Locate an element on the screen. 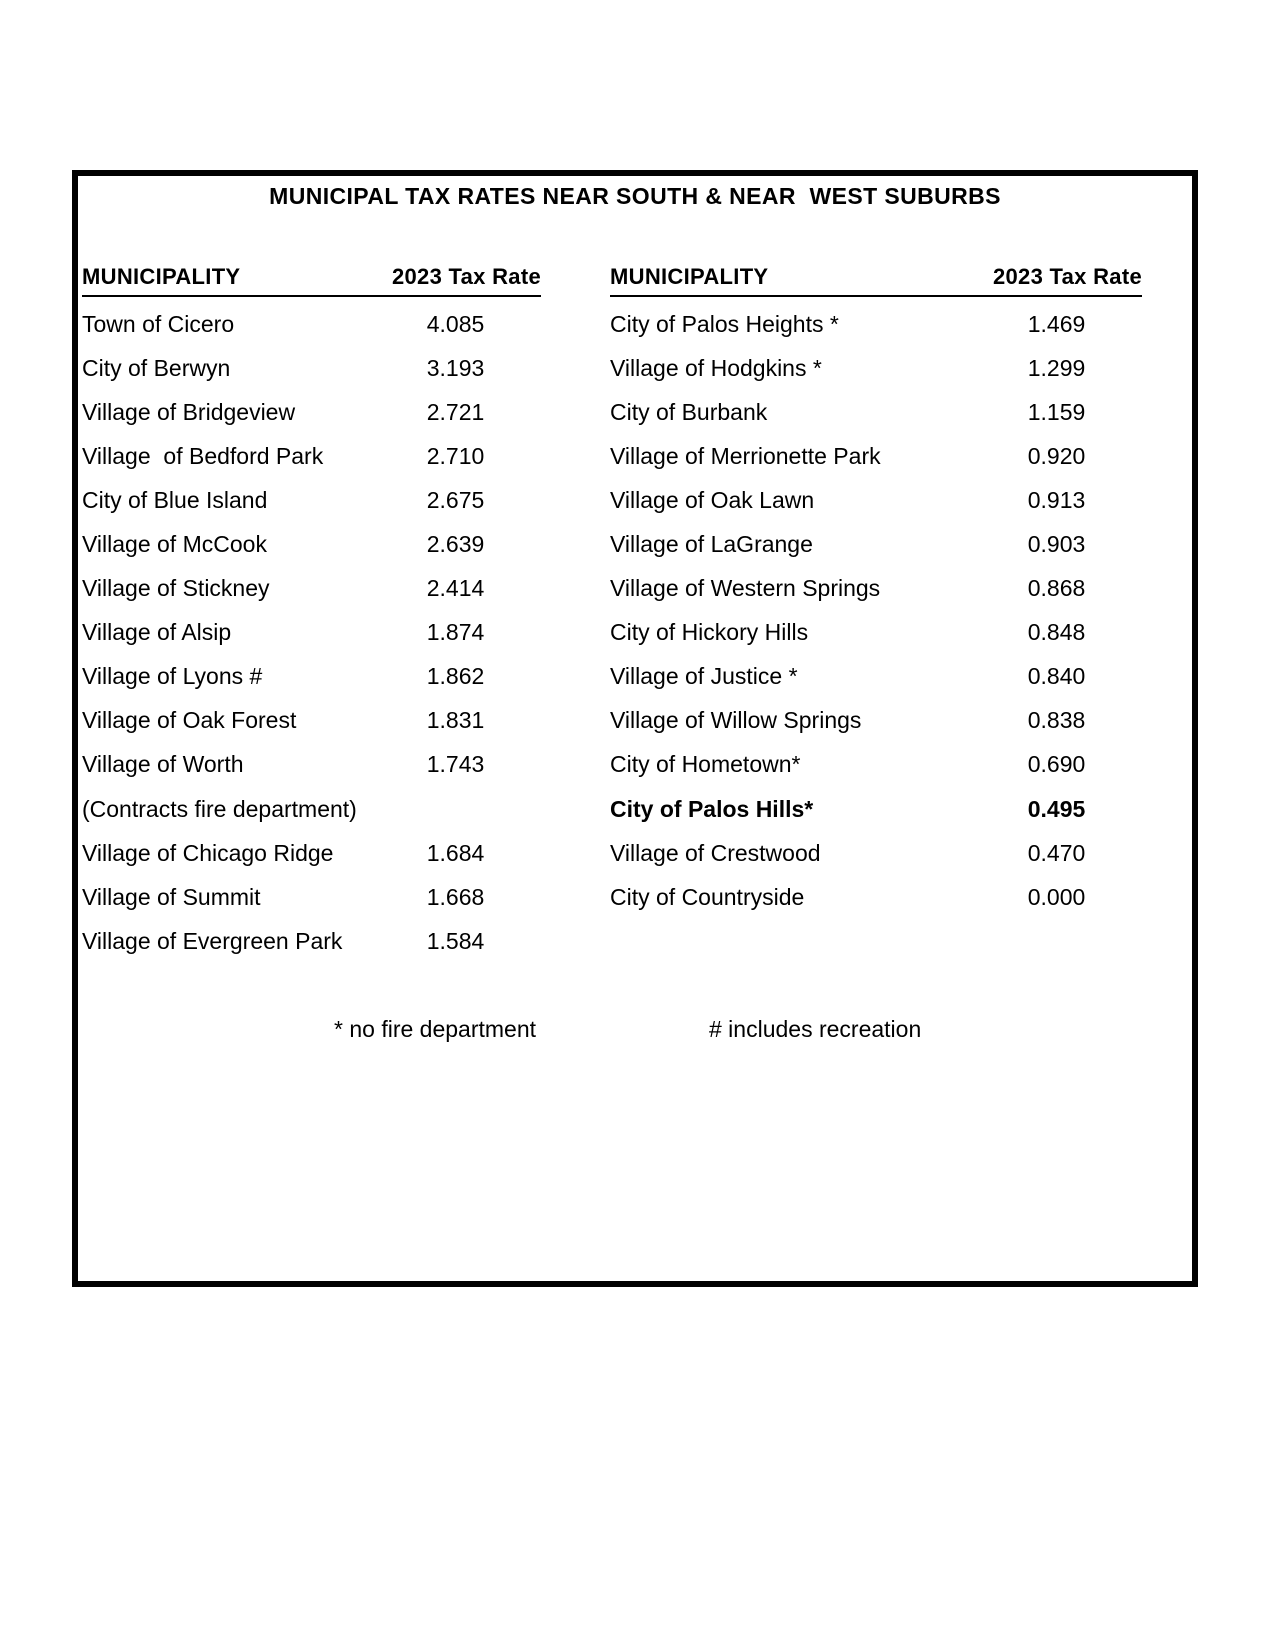  tax-rate-value: 1.684 is located at coordinates (455, 852).